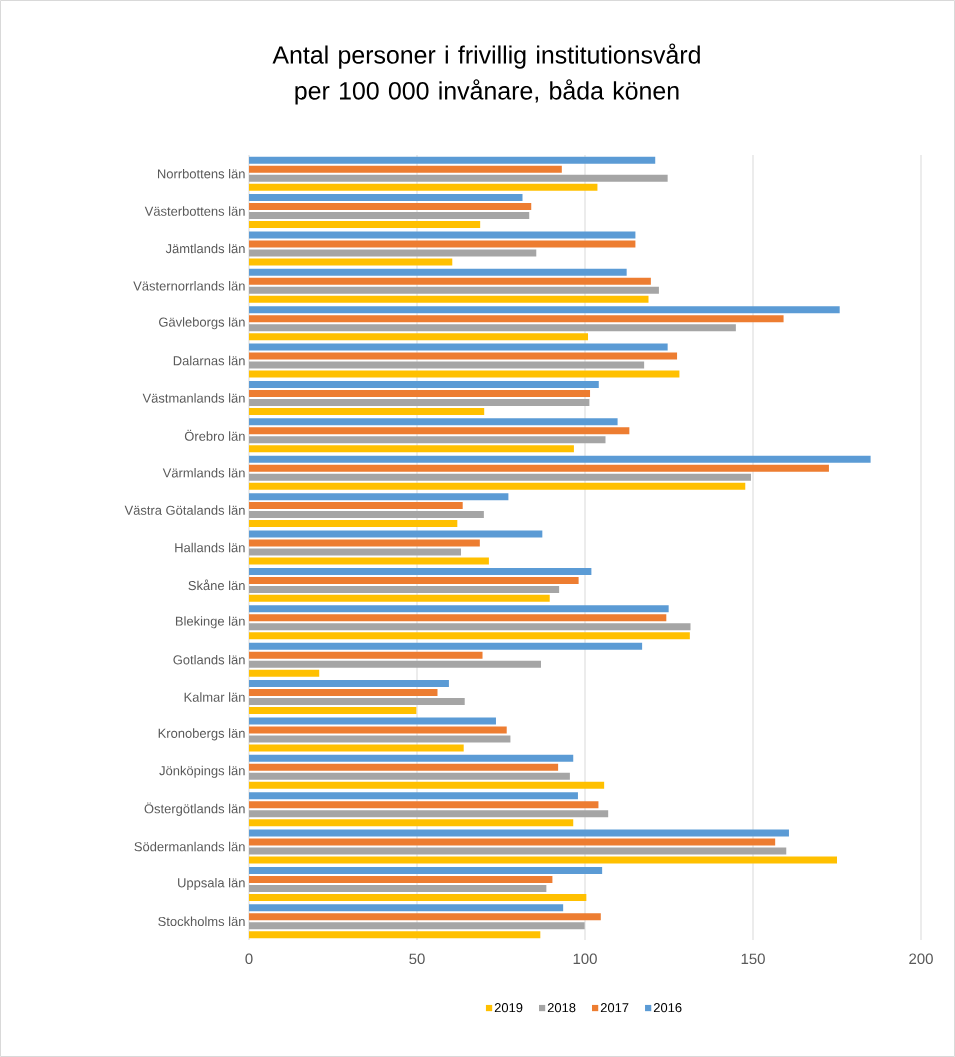 Image resolution: width=955 pixels, height=1057 pixels. I want to click on y-tick-label: Norrbottens län, so click(201, 173).